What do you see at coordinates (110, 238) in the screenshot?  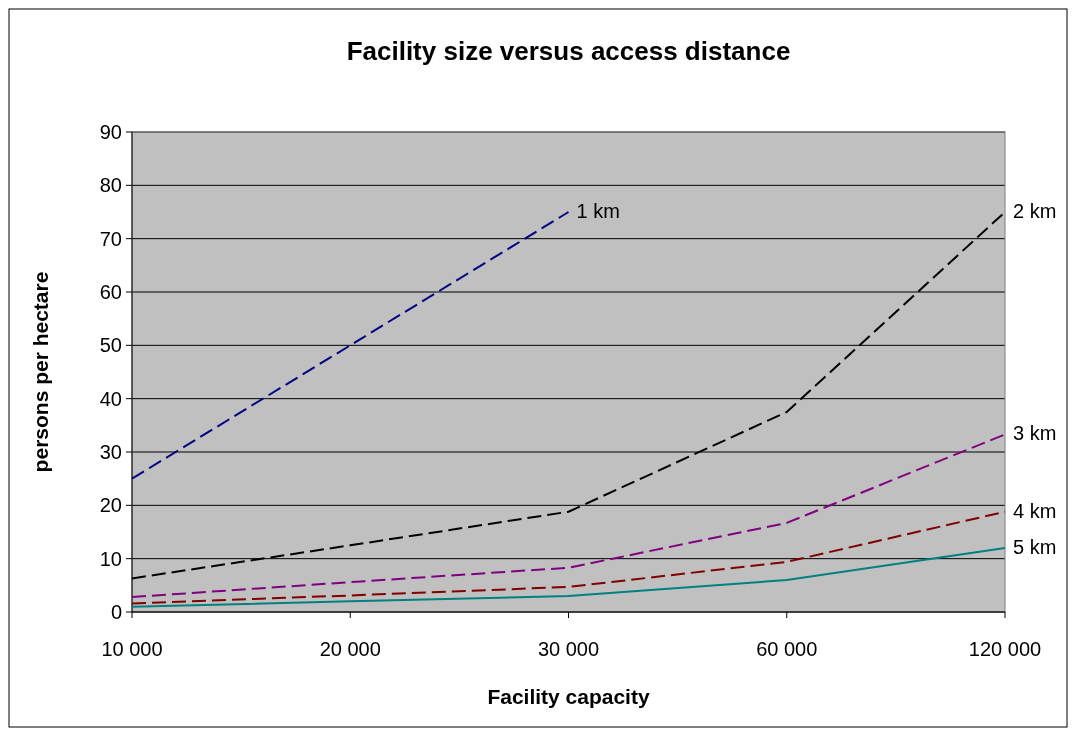 I see `y-tick-label: 70` at bounding box center [110, 238].